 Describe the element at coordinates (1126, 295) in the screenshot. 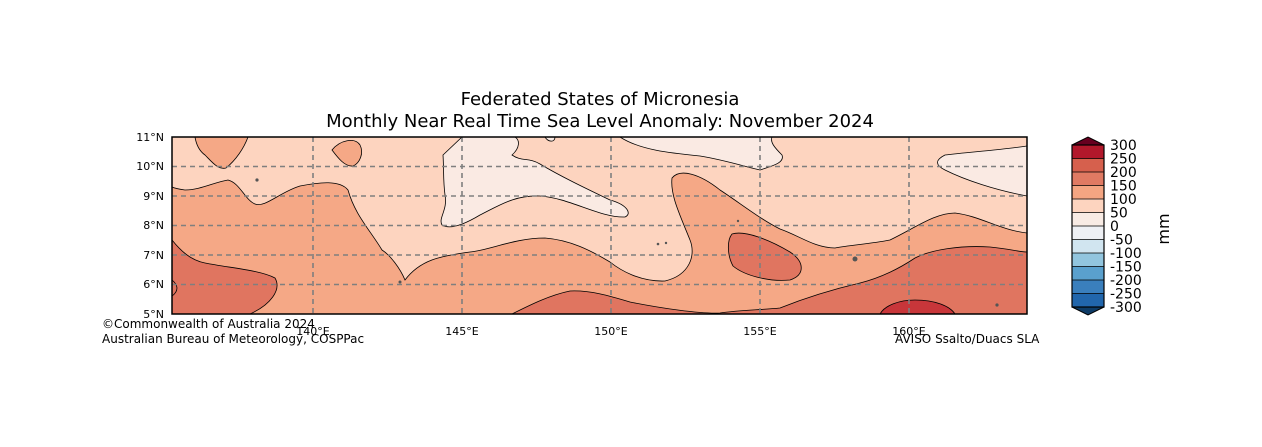

I see `colorbar-label: -250` at that location.